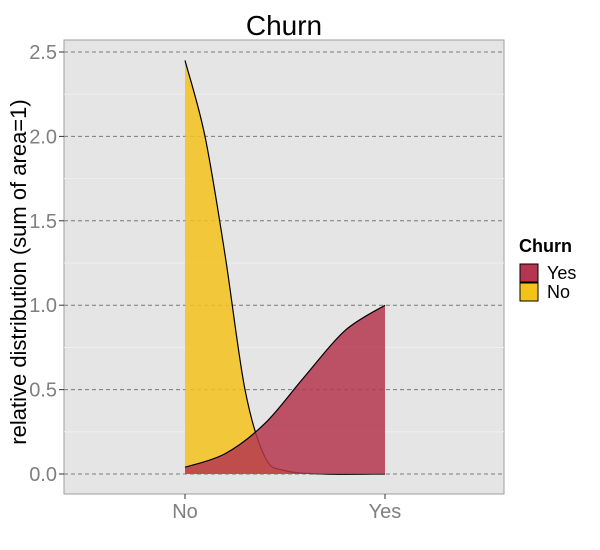 This screenshot has height=550, width=600. Describe the element at coordinates (46, 264) in the screenshot. I see `y-axis-ticks: 0.0 0.5 1.0 1.5 2.0 2.5` at that location.